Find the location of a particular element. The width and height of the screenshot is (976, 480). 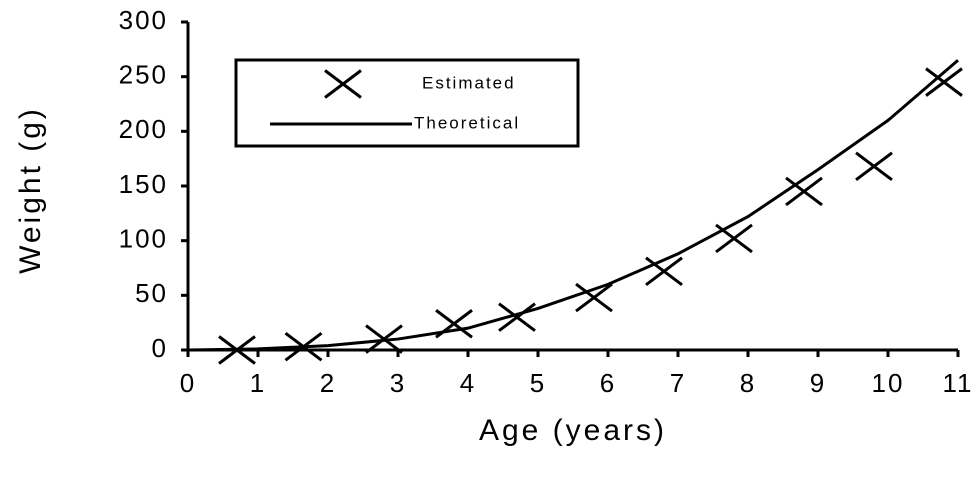

x-tick-label: 2 is located at coordinates (328, 383).